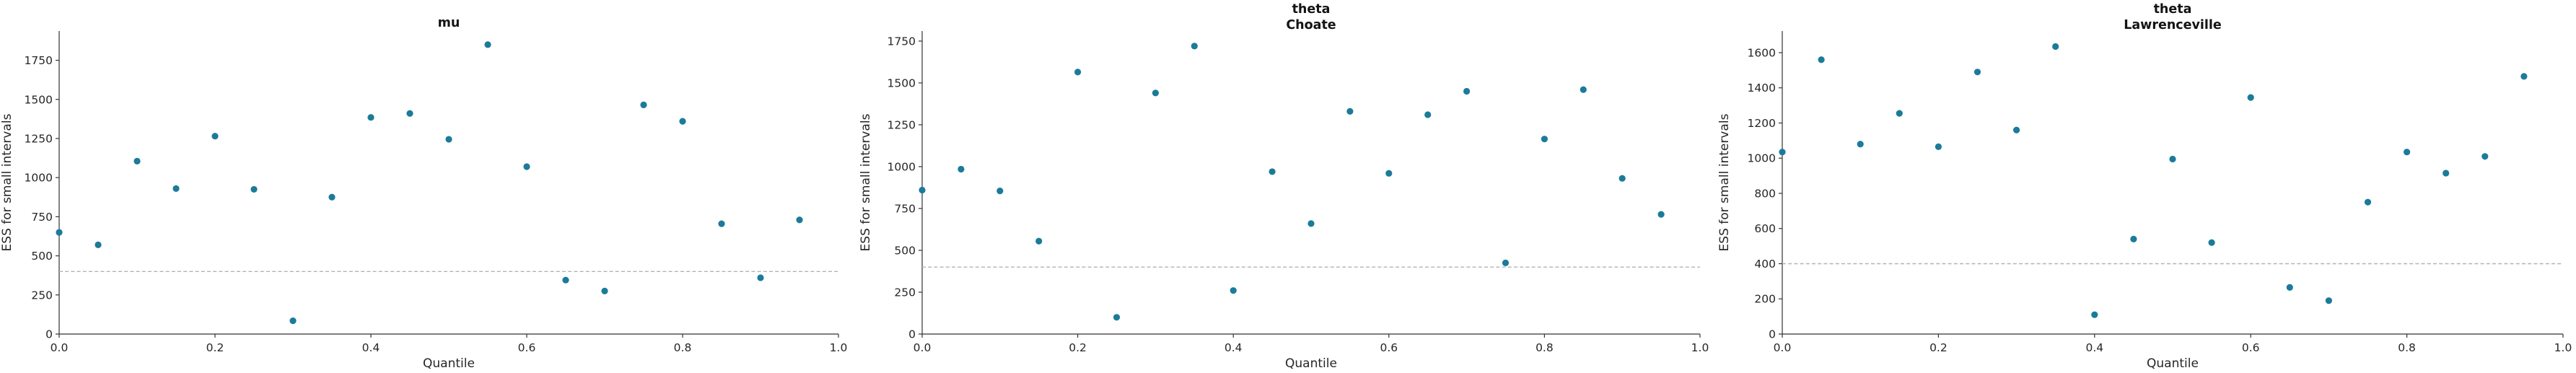 The image size is (2576, 373). What do you see at coordinates (1762, 88) in the screenshot?
I see `y-tick-label: 1400` at bounding box center [1762, 88].